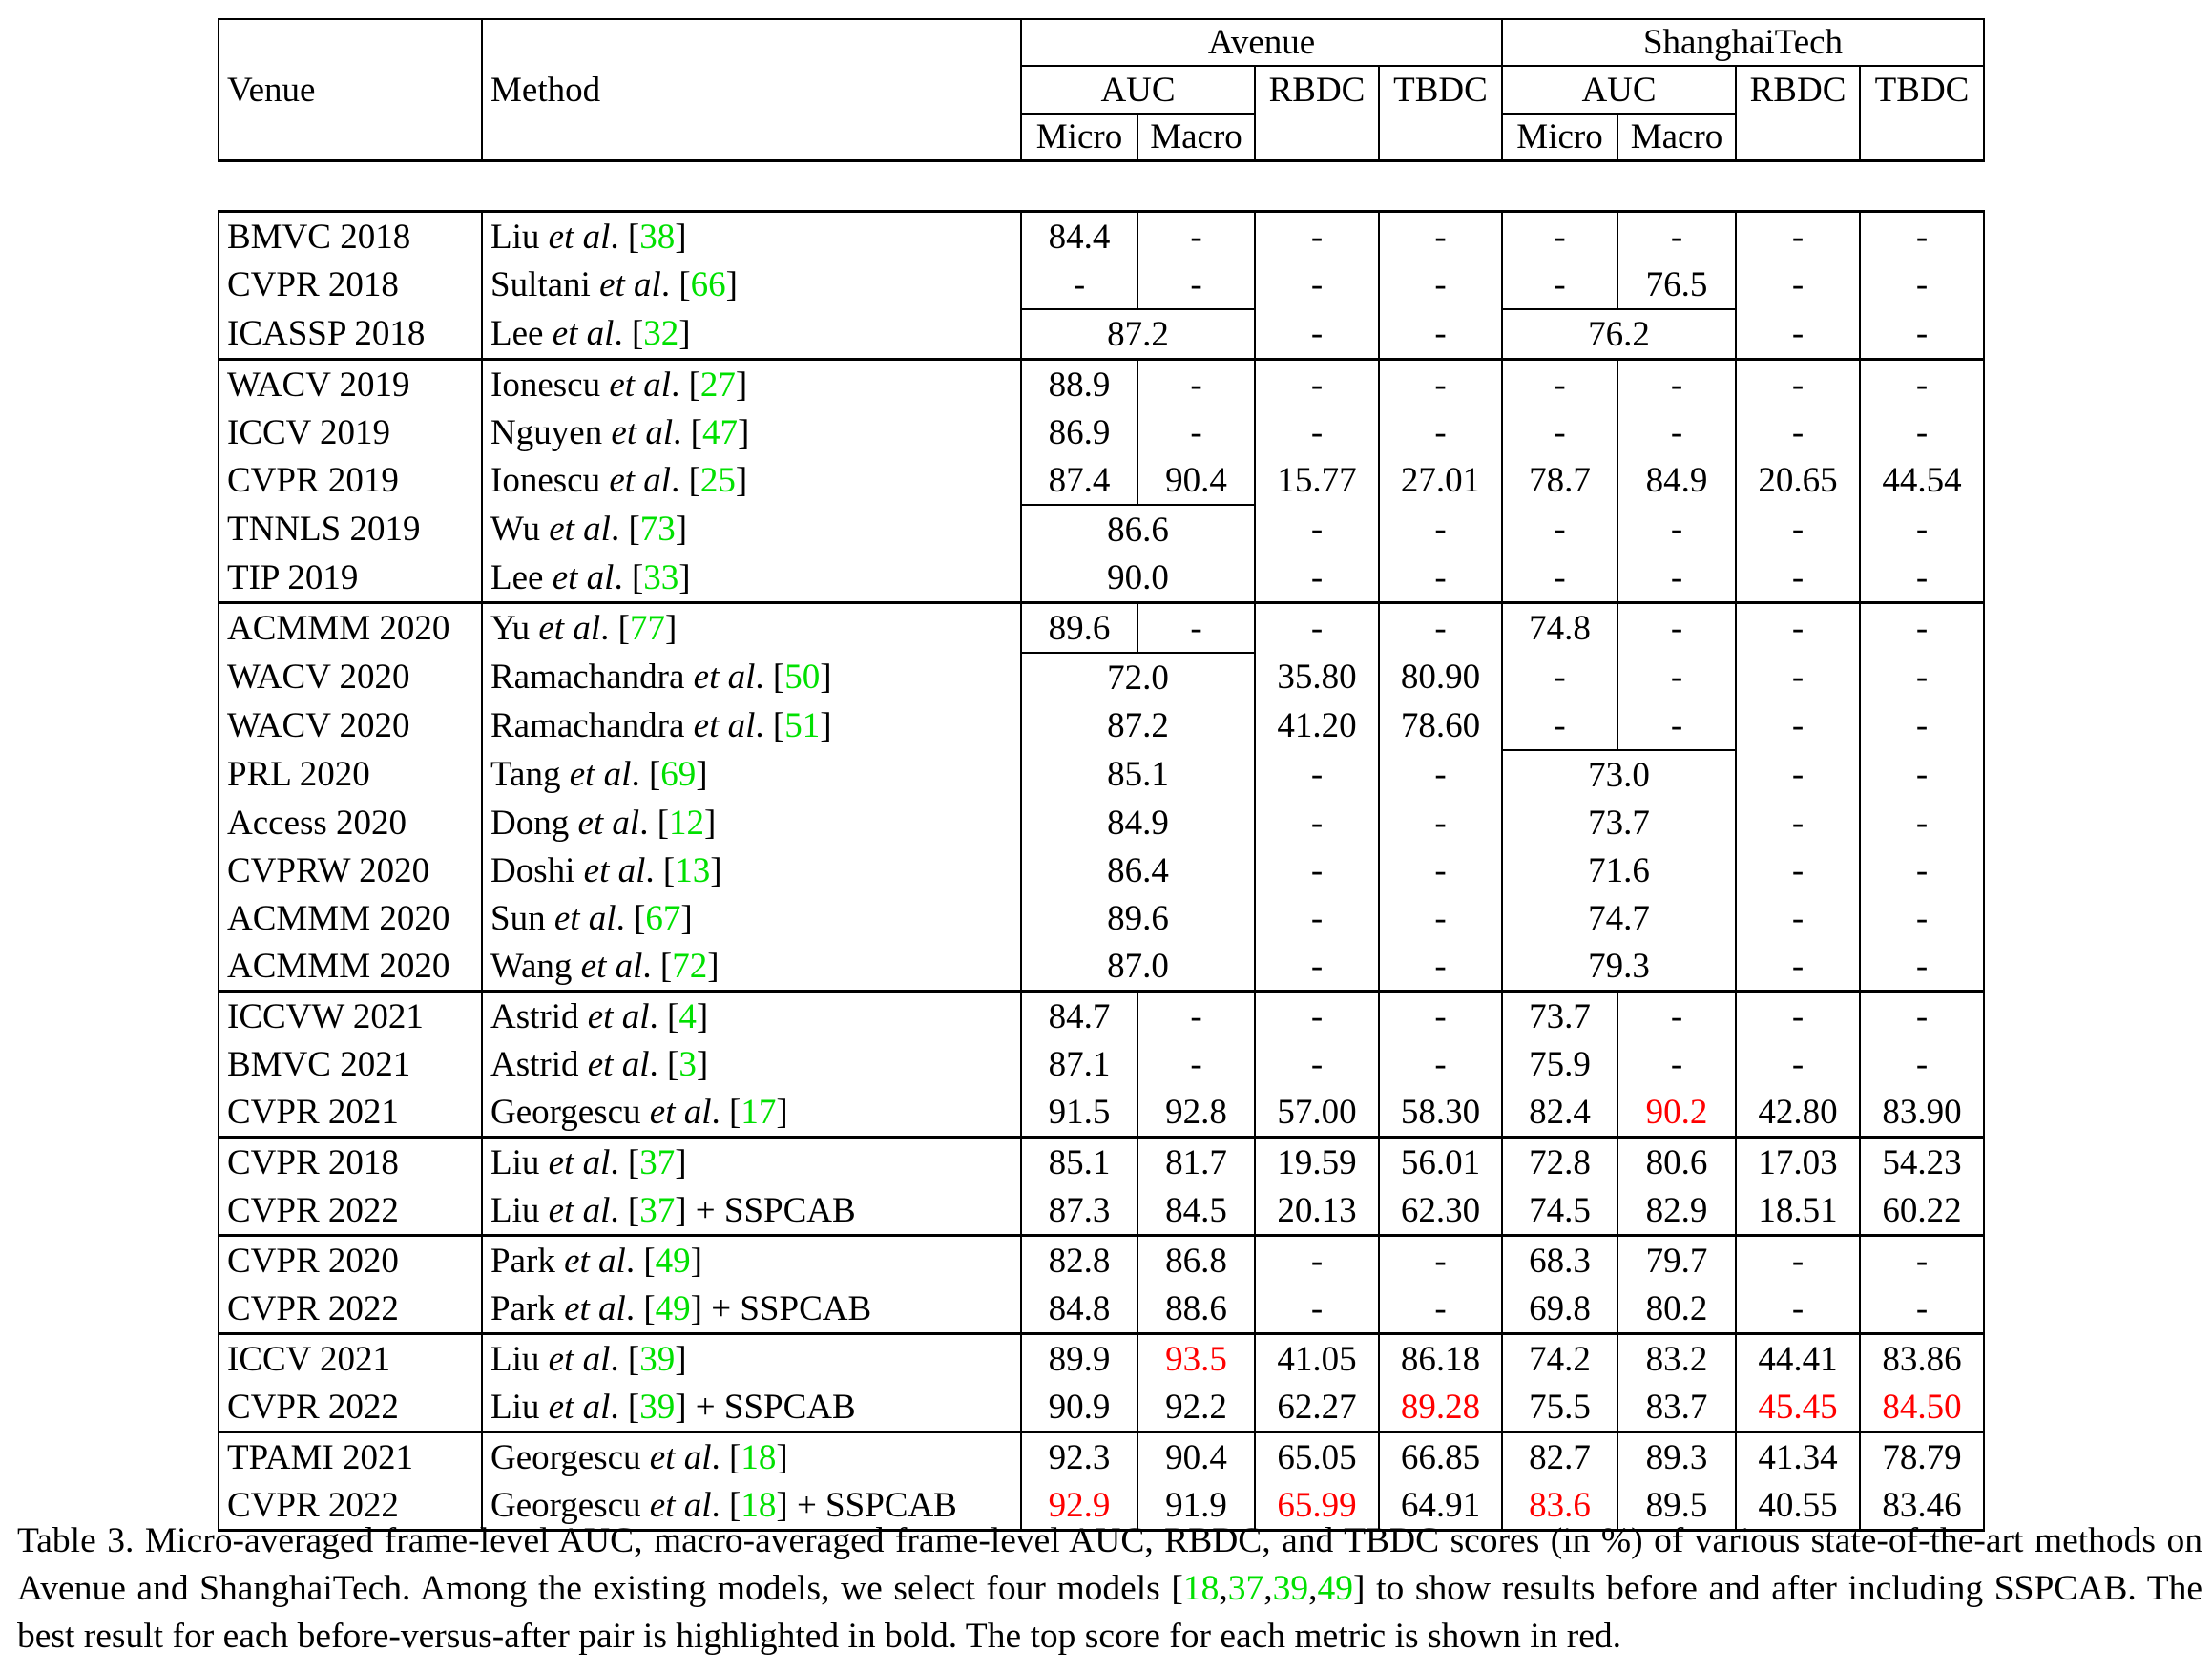 The height and width of the screenshot is (1672, 2212). What do you see at coordinates (1102, 1064) in the screenshot?
I see `table-row: BMVC 2021 Astrid et al. [3] 87.1- - -75.9- - -` at bounding box center [1102, 1064].